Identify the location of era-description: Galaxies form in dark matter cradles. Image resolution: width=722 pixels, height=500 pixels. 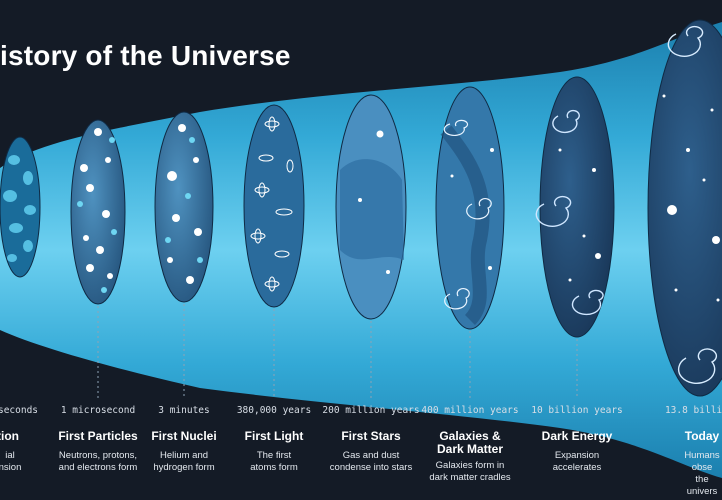
(470, 471).